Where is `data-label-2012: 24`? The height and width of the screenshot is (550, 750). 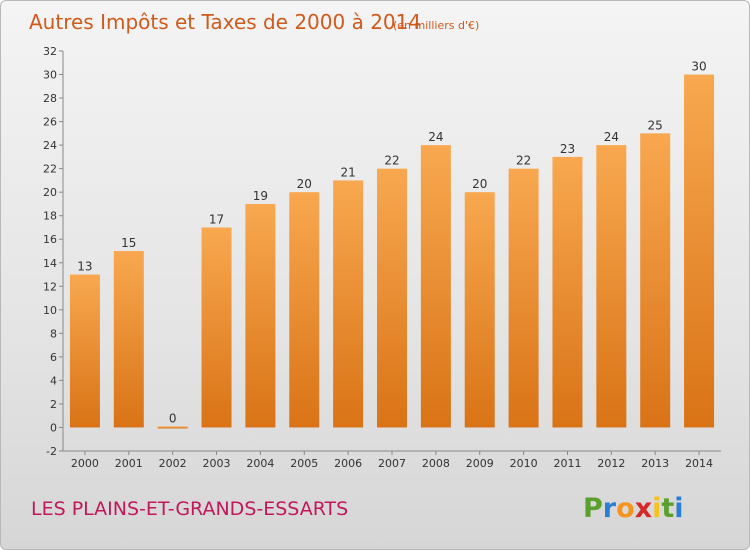
data-label-2012: 24 is located at coordinates (611, 137).